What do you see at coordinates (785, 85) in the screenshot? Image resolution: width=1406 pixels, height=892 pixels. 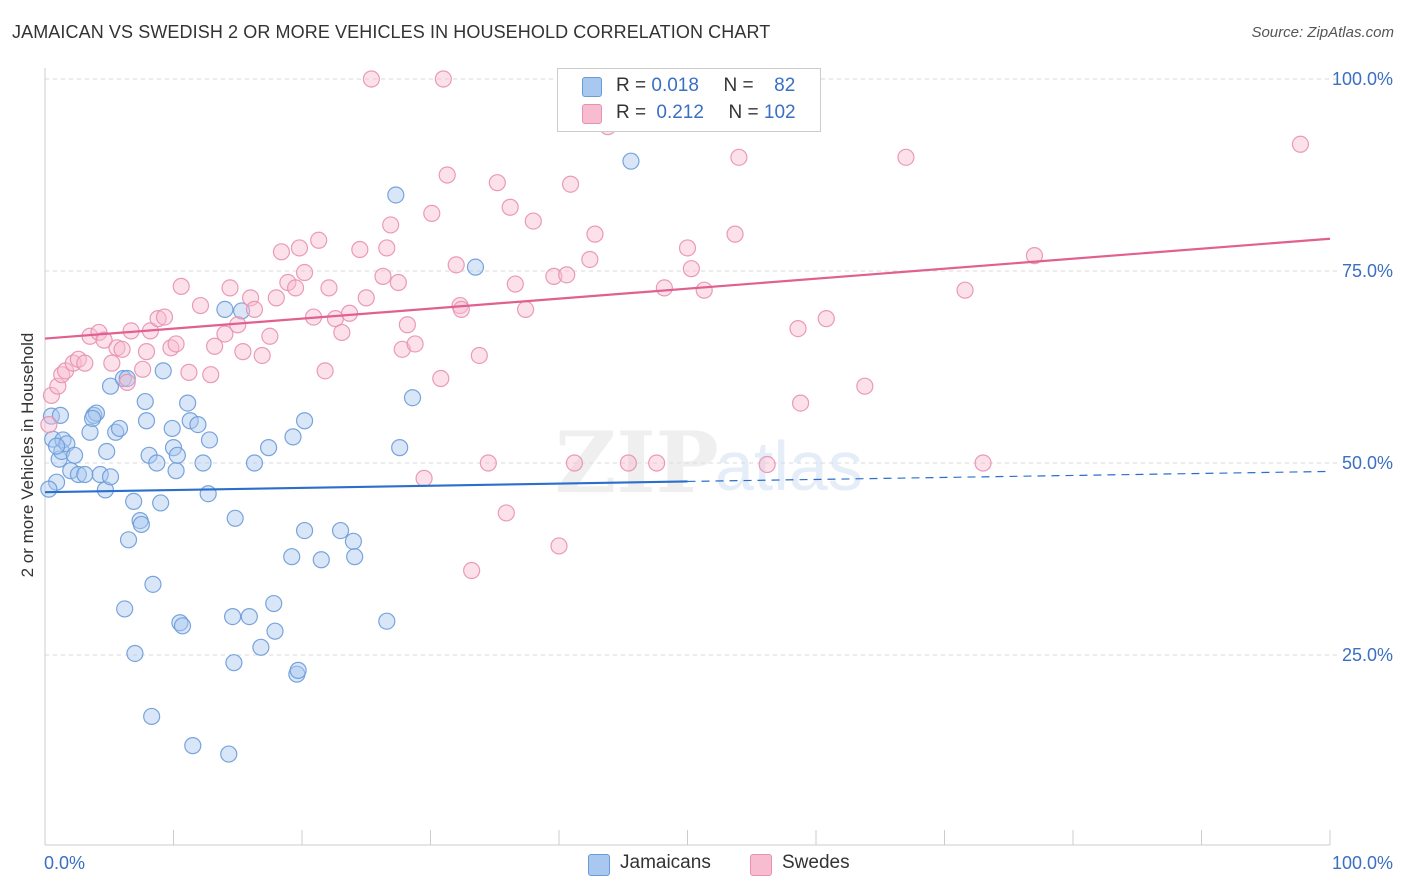 I see `legend-n-value: 82` at bounding box center [785, 85].